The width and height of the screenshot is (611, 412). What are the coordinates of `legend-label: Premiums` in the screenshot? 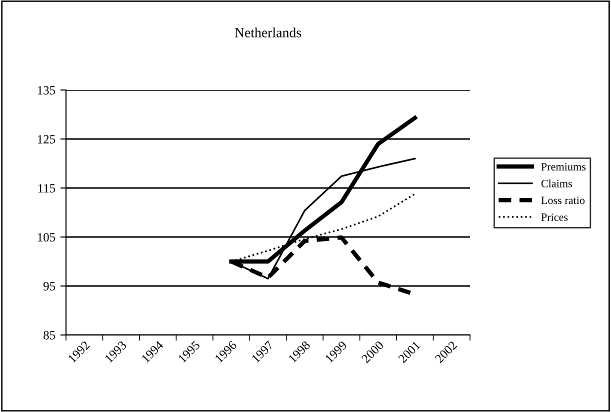 It's located at (563, 166).